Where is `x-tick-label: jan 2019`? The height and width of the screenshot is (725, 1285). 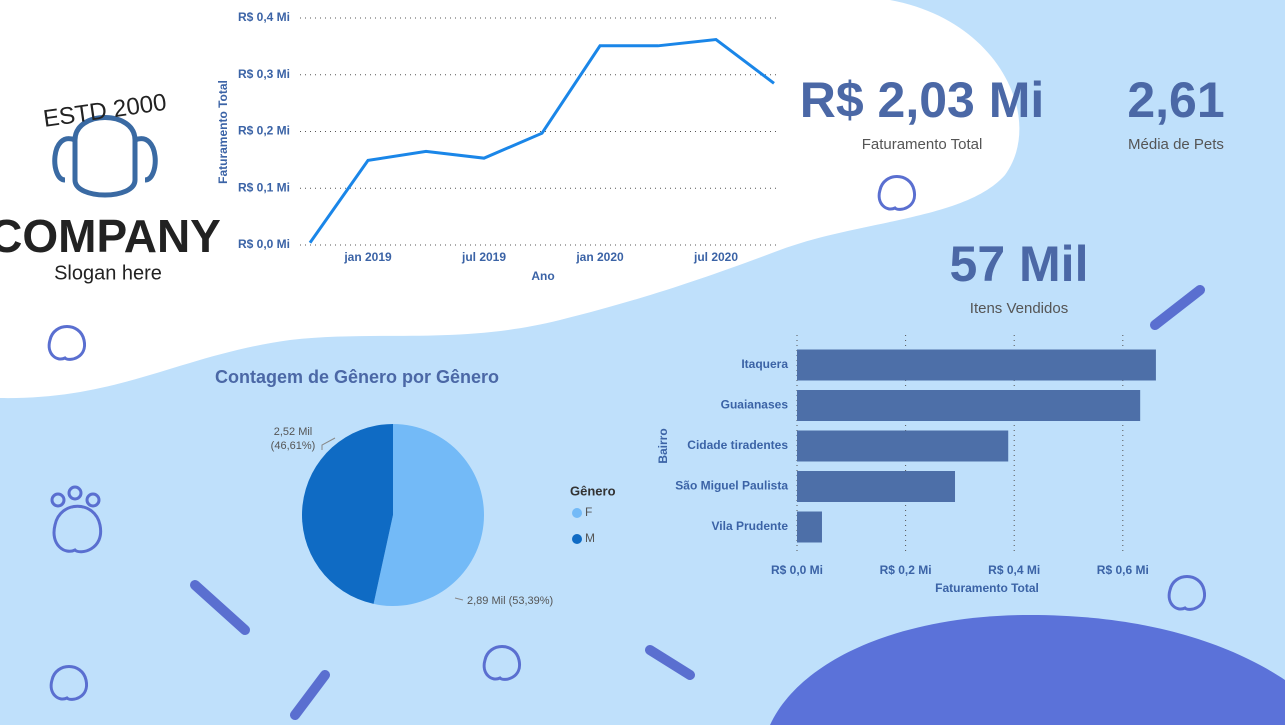 x-tick-label: jan 2019 is located at coordinates (367, 257).